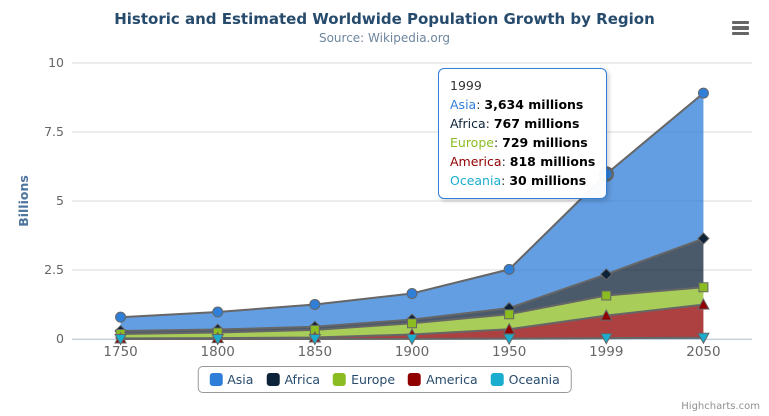 The image size is (769, 416). What do you see at coordinates (606, 274) in the screenshot?
I see `marker-africa-1999` at bounding box center [606, 274].